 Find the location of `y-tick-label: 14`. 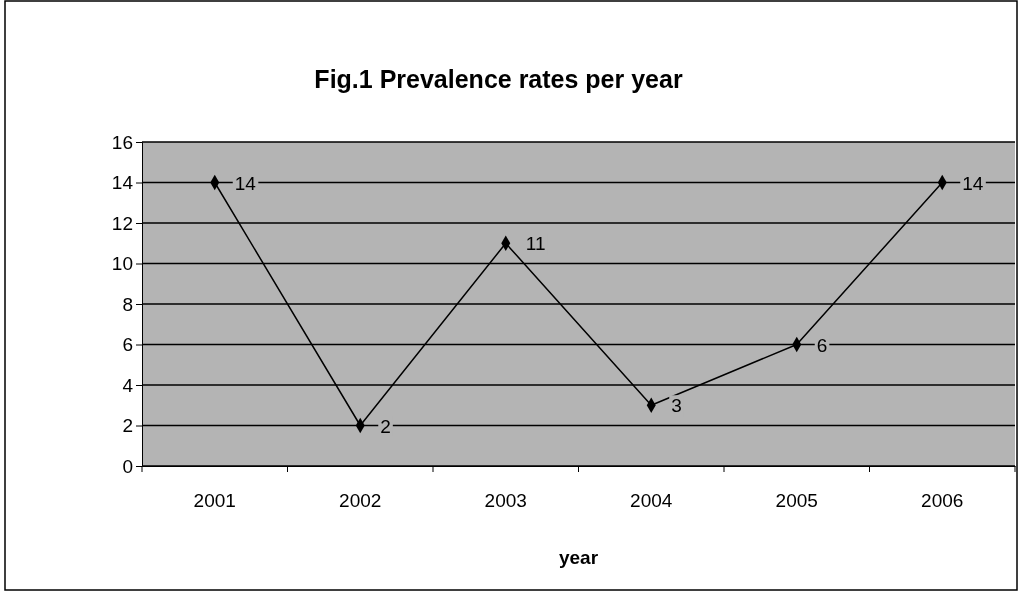

y-tick-label: 14 is located at coordinates (122, 183).